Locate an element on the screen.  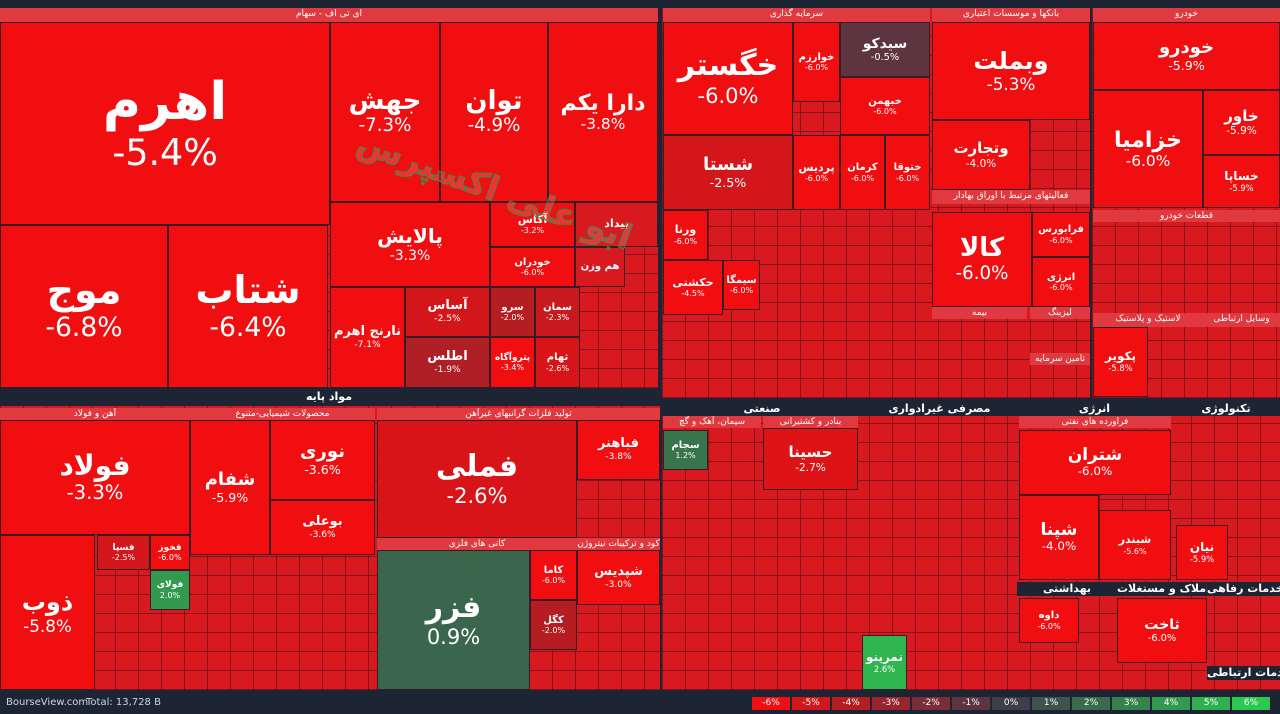
stock-tile: فزر 0.9% is located at coordinates (453, 620).